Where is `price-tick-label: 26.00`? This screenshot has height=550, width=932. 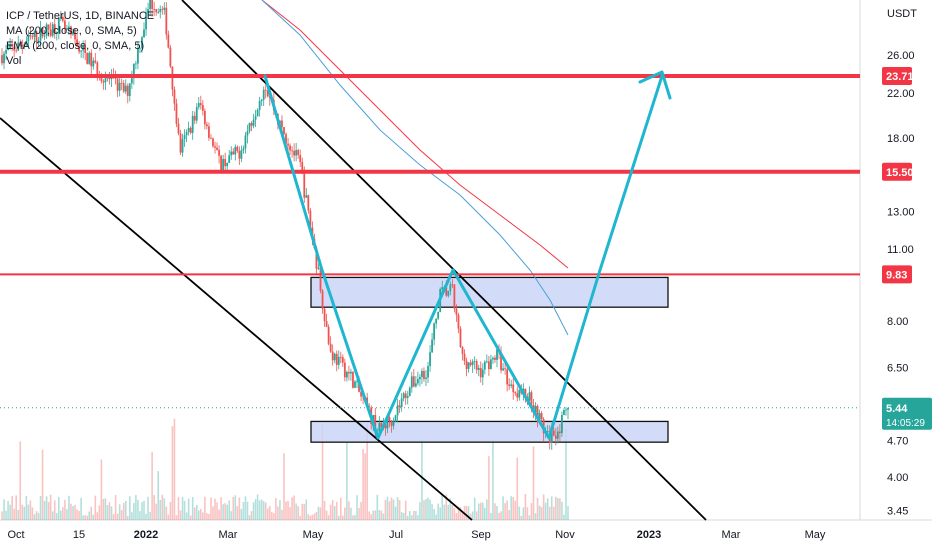
price-tick-label: 26.00 is located at coordinates (901, 56).